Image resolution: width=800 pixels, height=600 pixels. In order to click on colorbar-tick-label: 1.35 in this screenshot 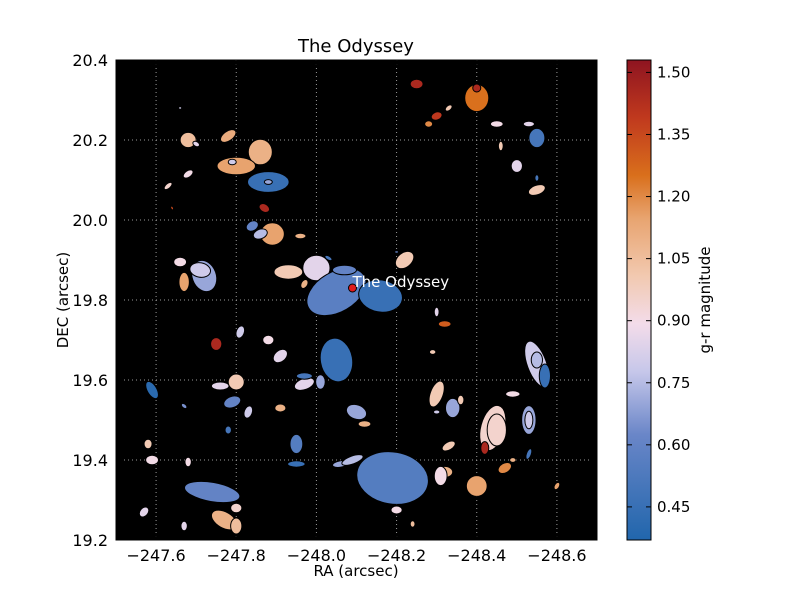, I will do `click(673, 134)`.